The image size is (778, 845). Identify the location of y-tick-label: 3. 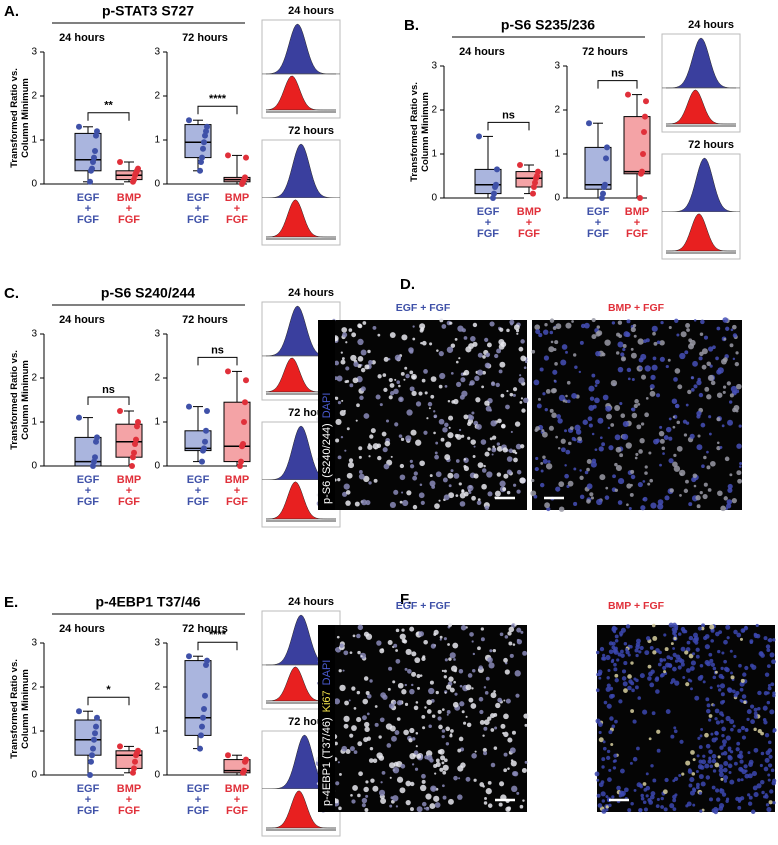
(157, 334).